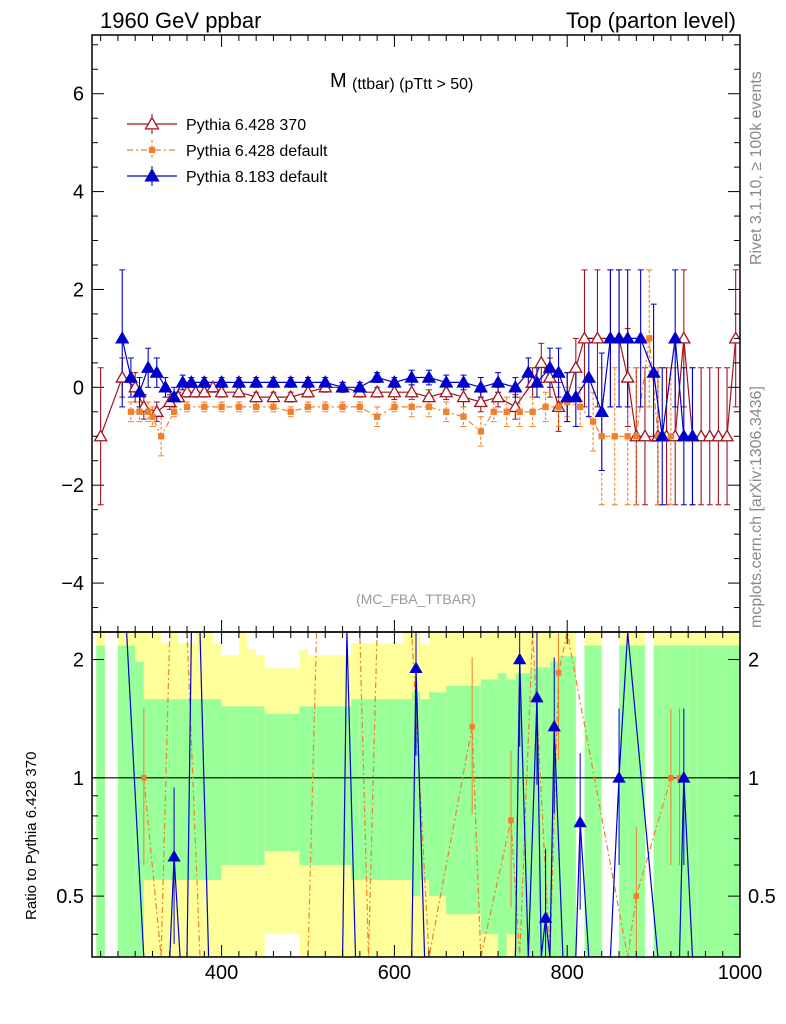  I want to click on legend-label-p6-370: Pythia 6.428 370, so click(246, 125).